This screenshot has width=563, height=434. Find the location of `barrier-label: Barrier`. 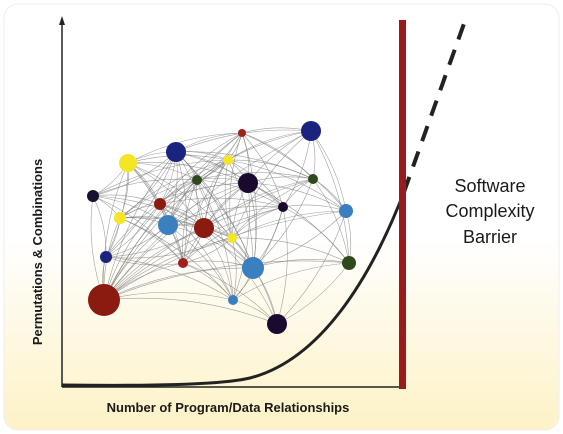

barrier-label: Barrier is located at coordinates (490, 237).